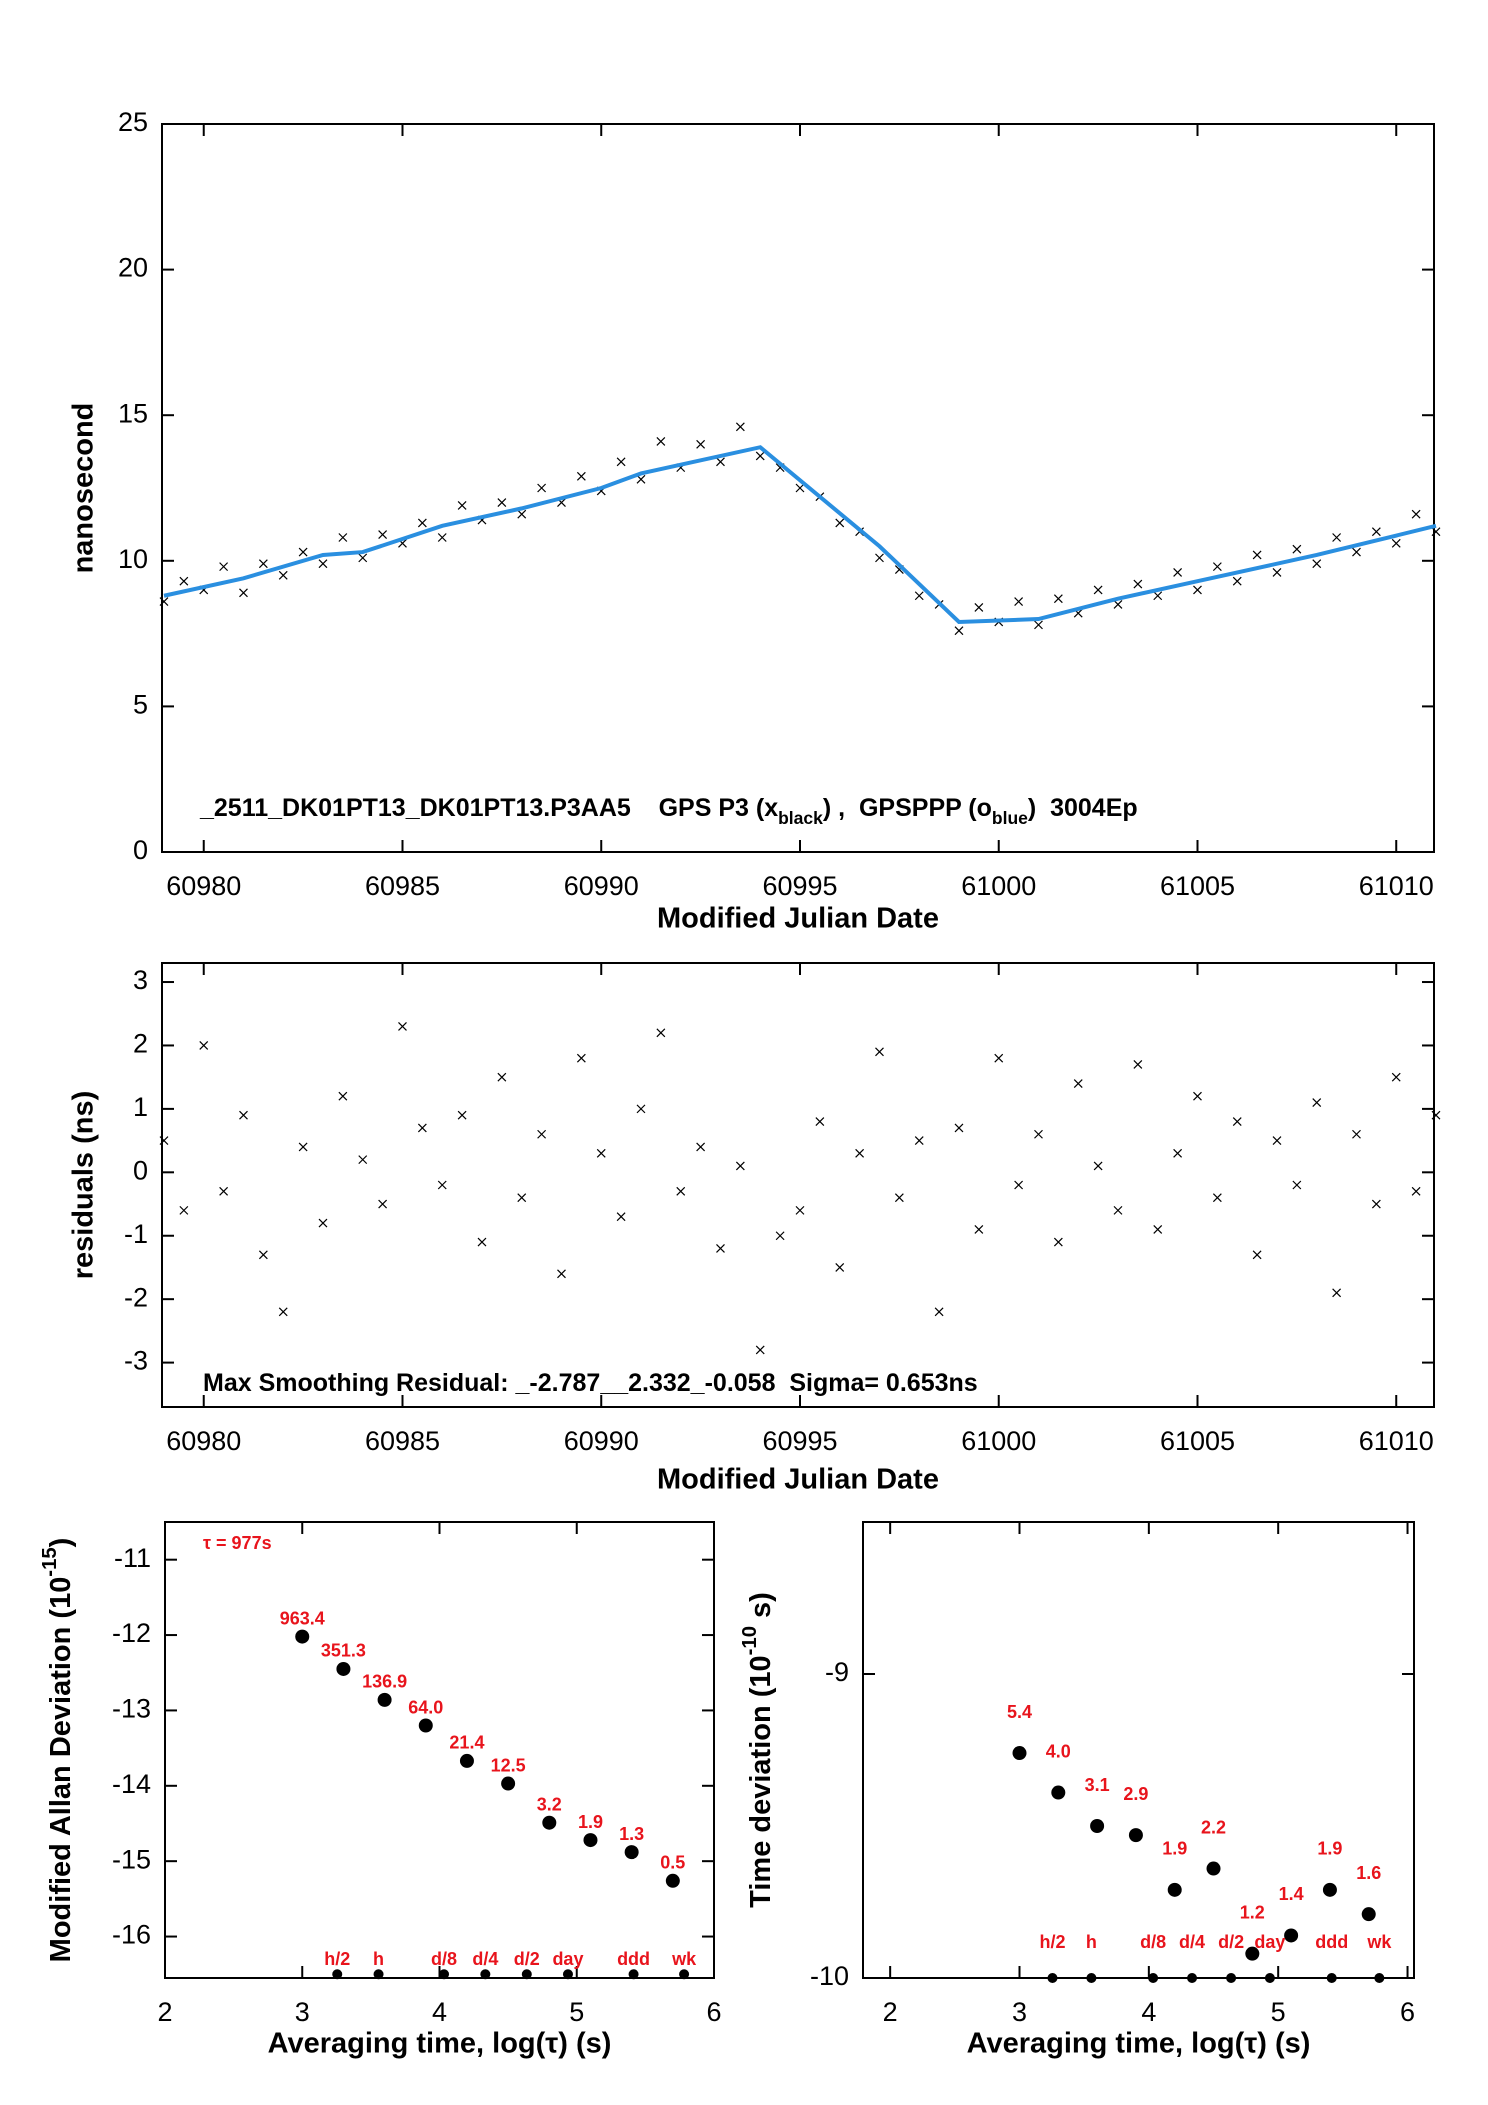 The image size is (1488, 2105). What do you see at coordinates (140, 1170) in the screenshot?
I see `y-tick-label: 0` at bounding box center [140, 1170].